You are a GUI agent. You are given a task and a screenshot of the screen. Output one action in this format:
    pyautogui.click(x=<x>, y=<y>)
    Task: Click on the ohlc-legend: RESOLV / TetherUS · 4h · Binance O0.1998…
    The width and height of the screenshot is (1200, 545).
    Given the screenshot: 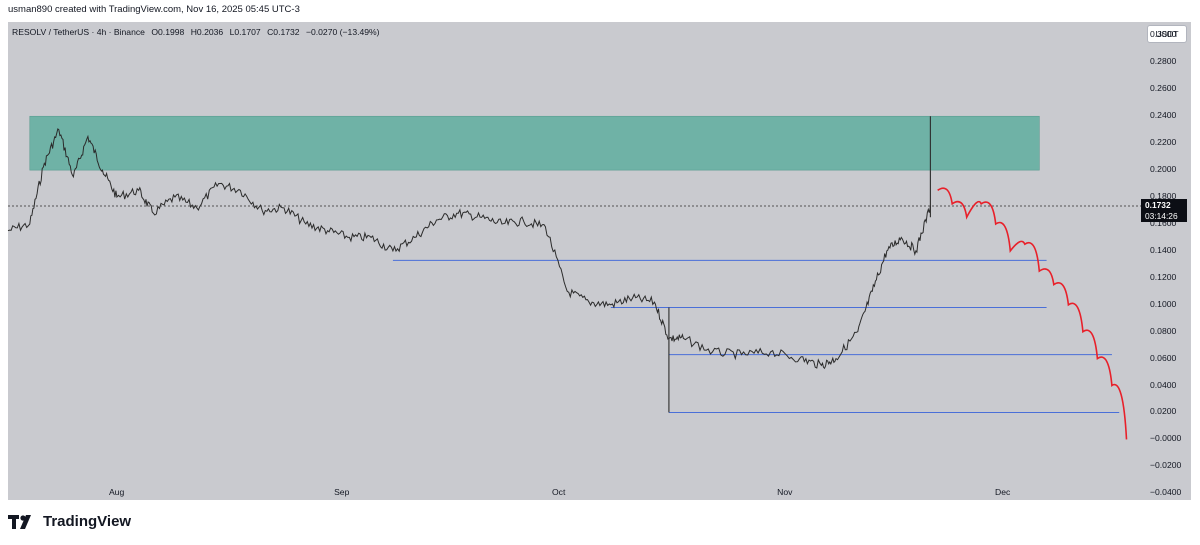 What is the action you would take?
    pyautogui.click(x=198, y=32)
    